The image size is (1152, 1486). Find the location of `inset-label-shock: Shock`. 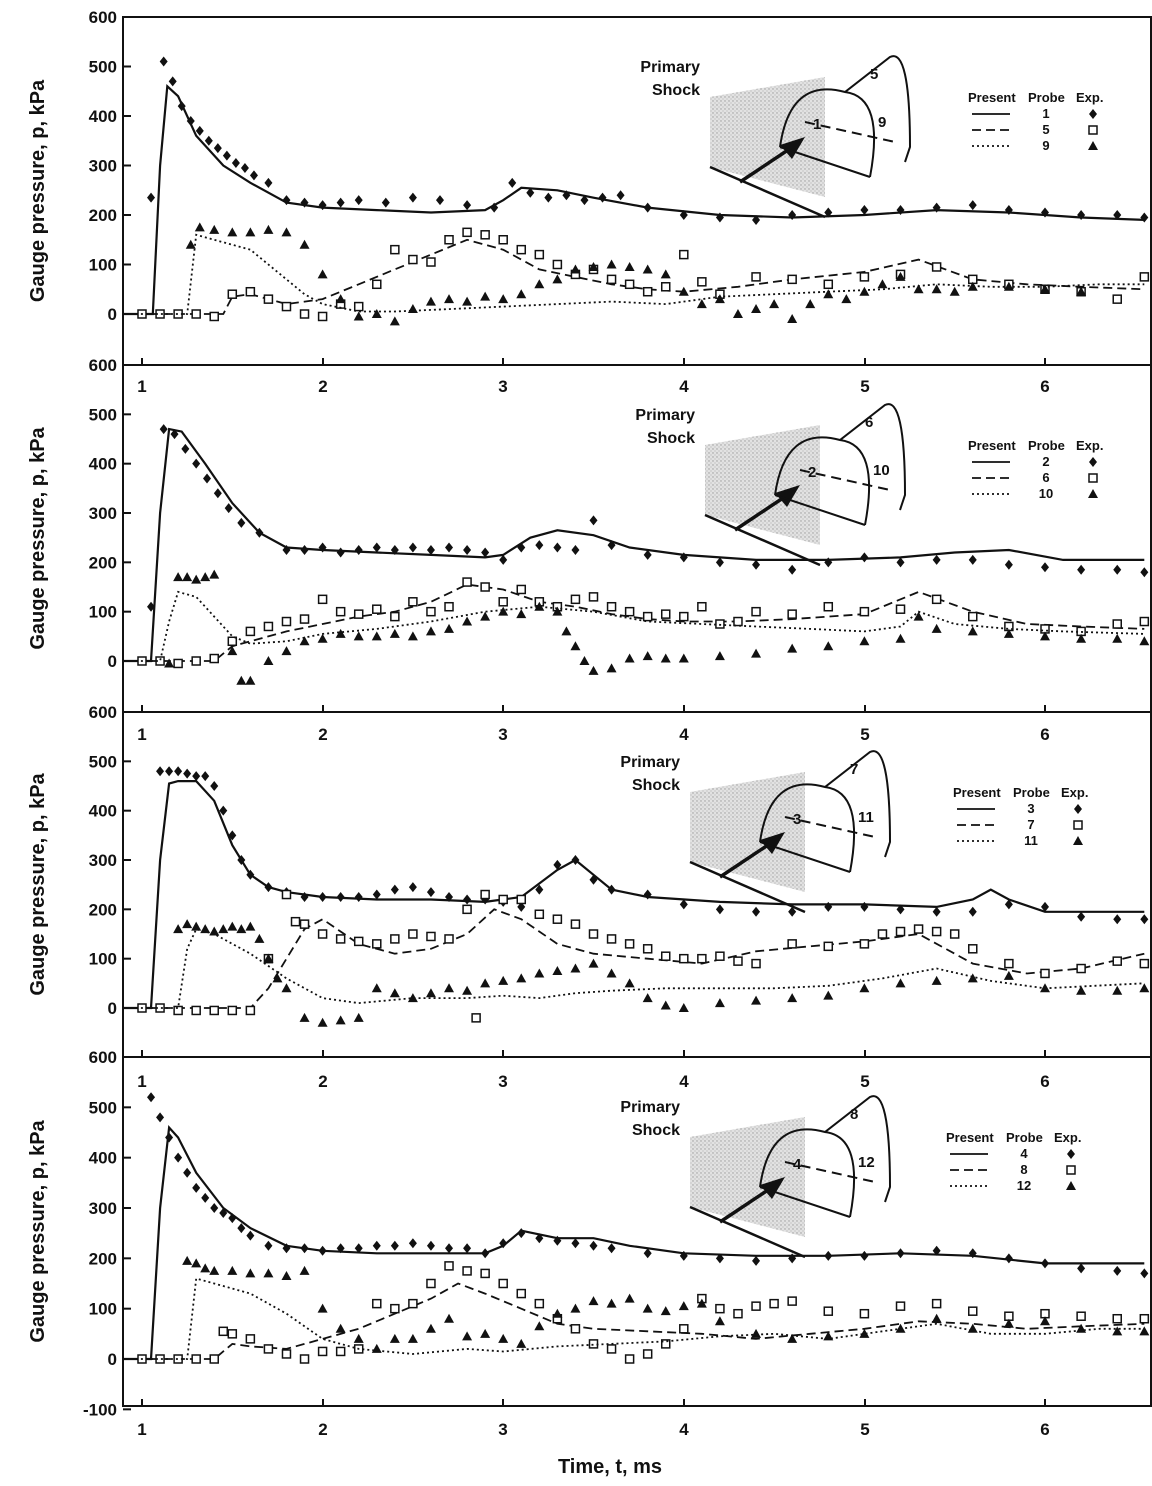

inset-label-shock: Shock is located at coordinates (671, 438).